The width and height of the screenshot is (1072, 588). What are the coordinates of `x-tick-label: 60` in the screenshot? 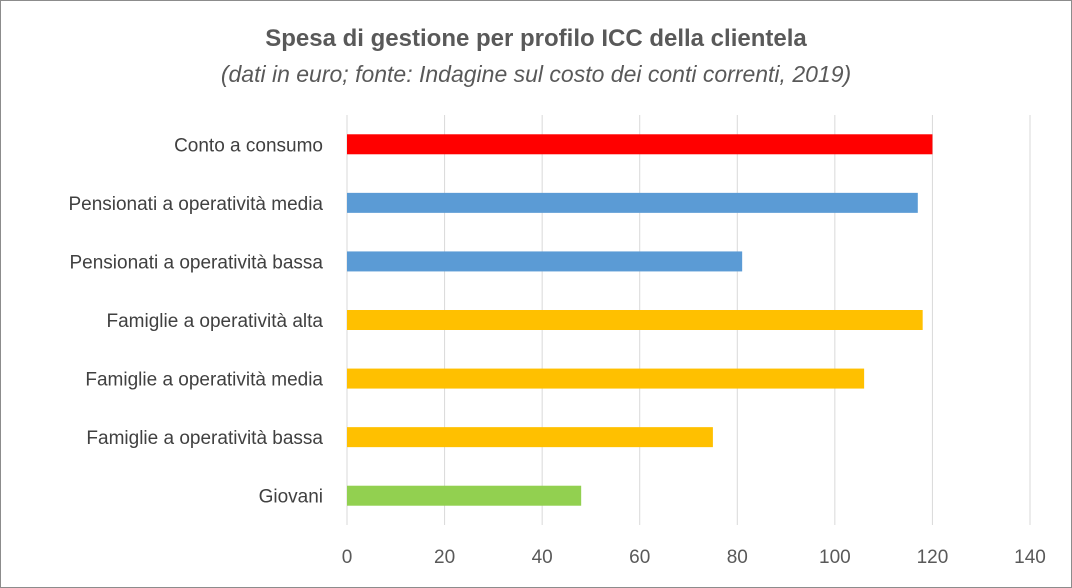 It's located at (639, 557).